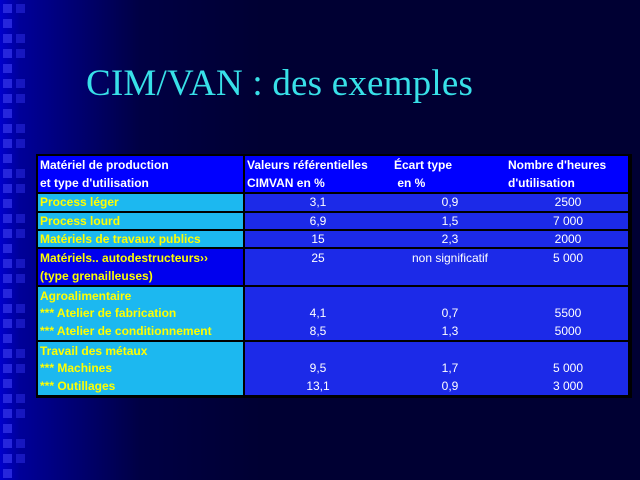 The image size is (640, 480). What do you see at coordinates (307, 165) in the screenshot?
I see `header-values-line1: Valeurs référentielles` at bounding box center [307, 165].